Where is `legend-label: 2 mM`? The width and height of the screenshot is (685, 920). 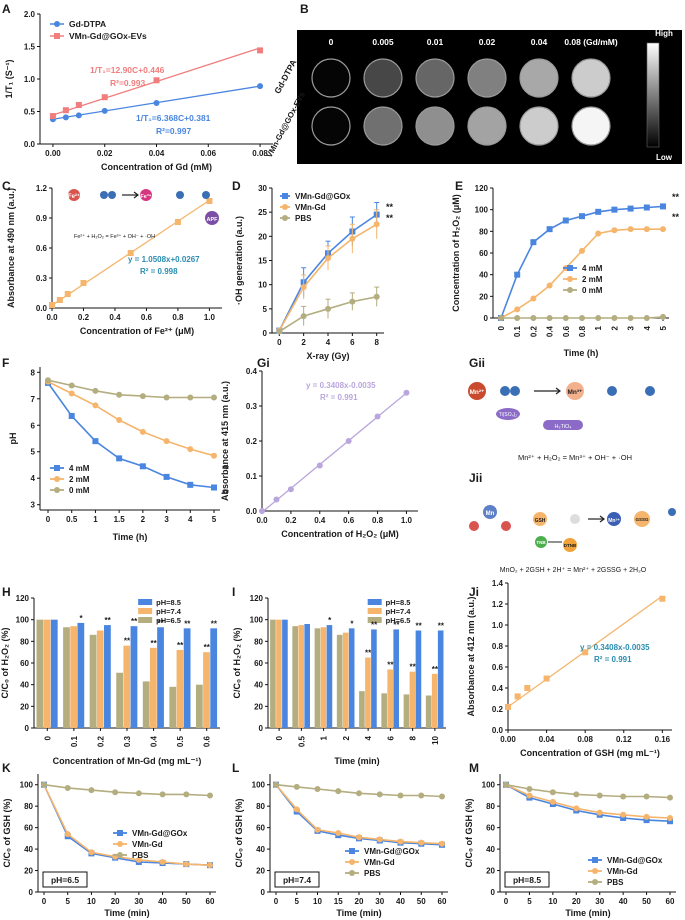 legend-label: 2 mM is located at coordinates (592, 279).